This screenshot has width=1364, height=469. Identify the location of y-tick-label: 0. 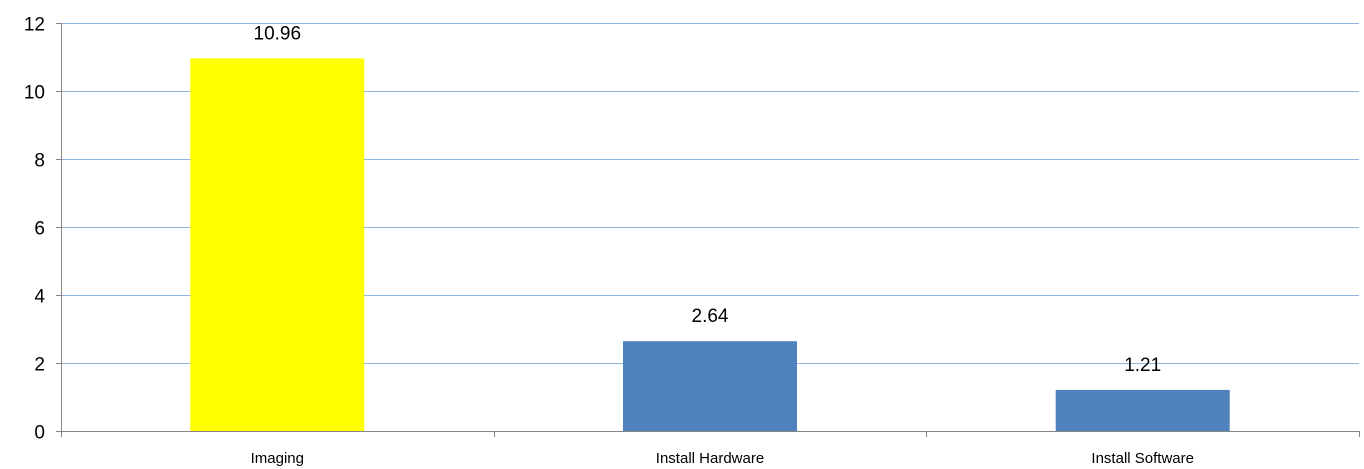
(39, 433).